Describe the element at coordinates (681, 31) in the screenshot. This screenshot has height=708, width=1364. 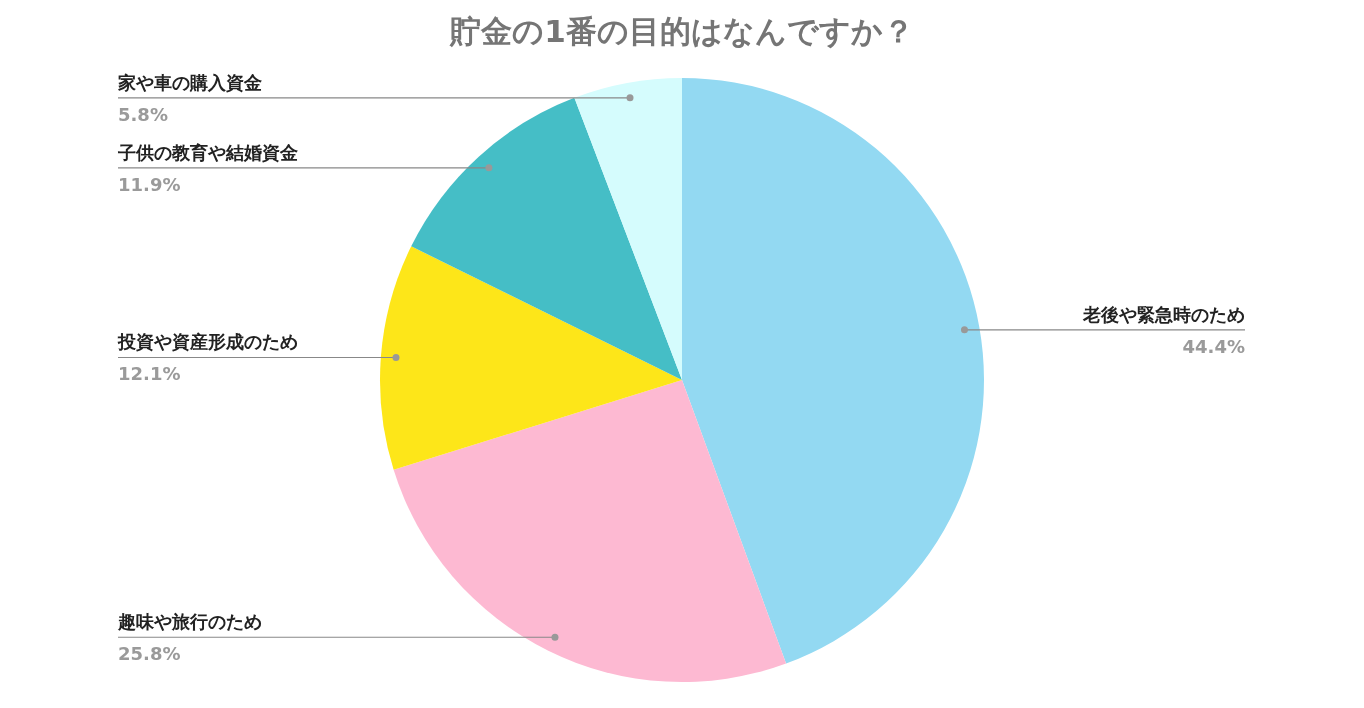
I see `chart-title: 貯金の1番の目的はなんですか？` at that location.